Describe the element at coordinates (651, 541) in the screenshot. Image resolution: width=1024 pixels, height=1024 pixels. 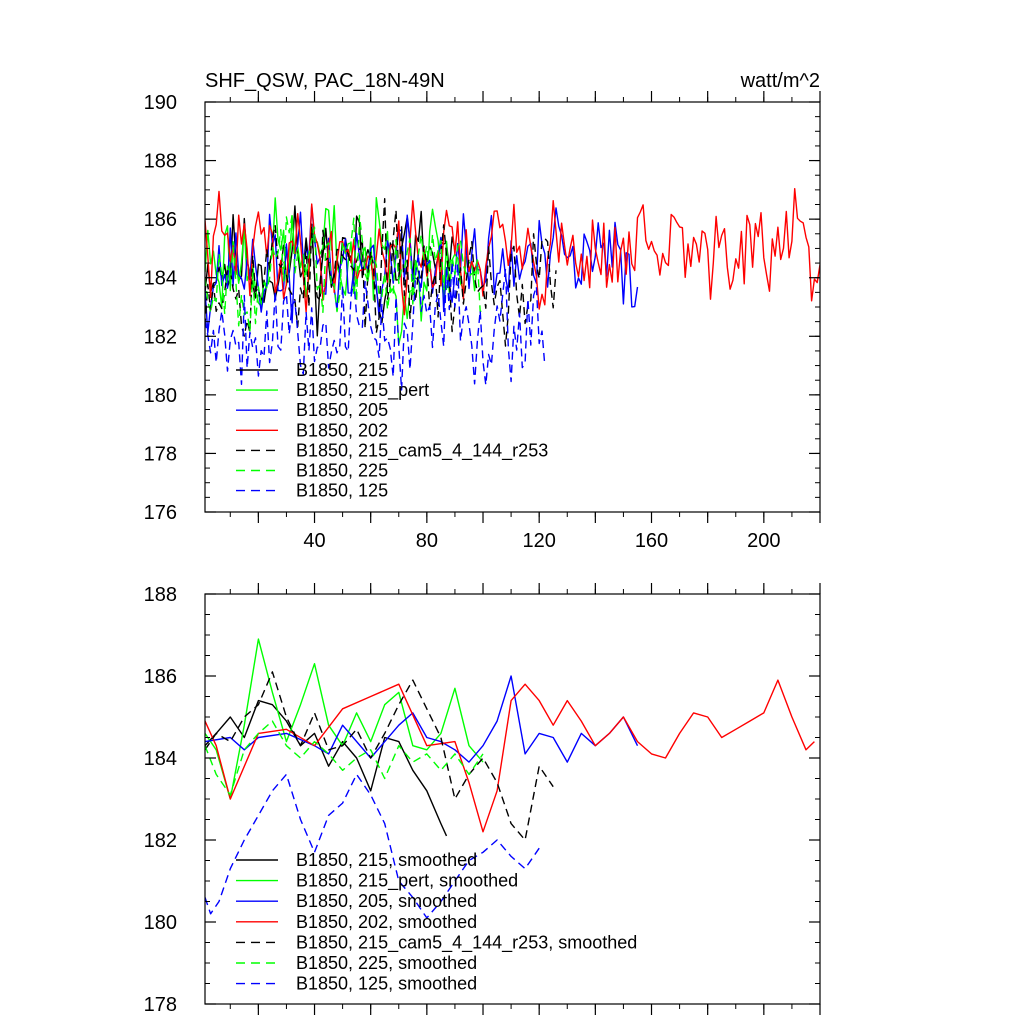
I see `x-tick-label-3: 160` at that location.